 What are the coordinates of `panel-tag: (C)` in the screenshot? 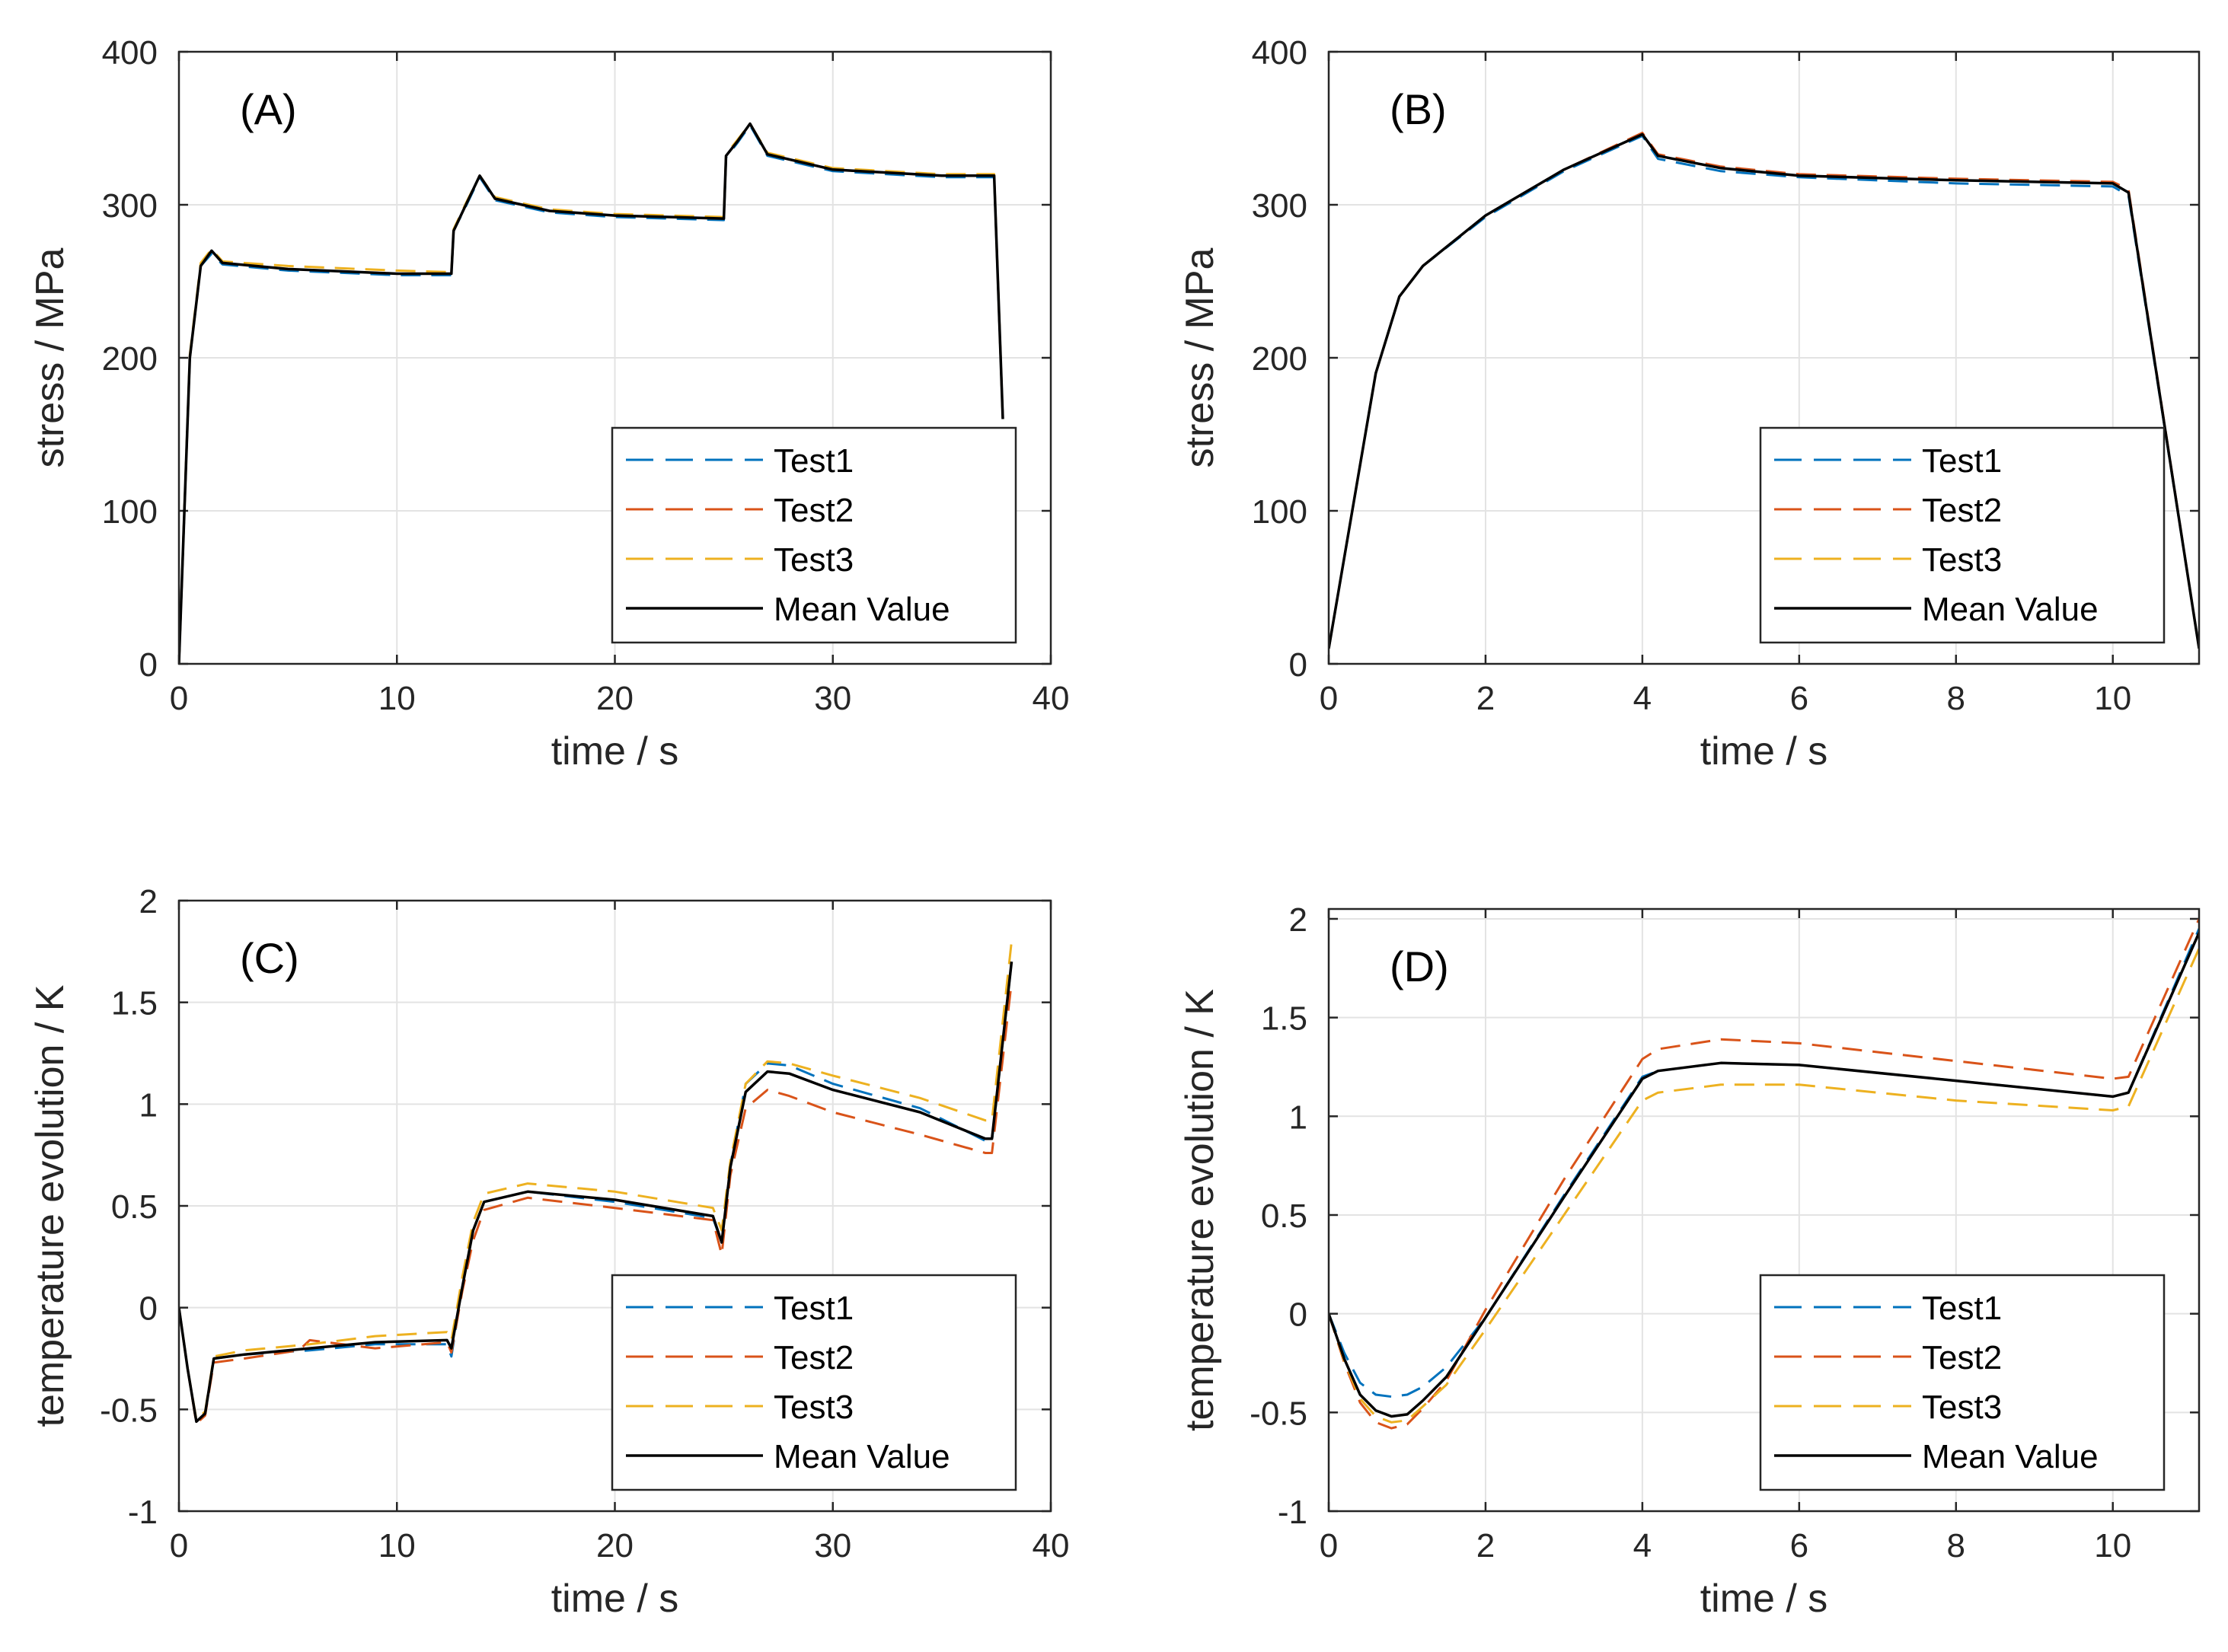 It's located at (270, 958).